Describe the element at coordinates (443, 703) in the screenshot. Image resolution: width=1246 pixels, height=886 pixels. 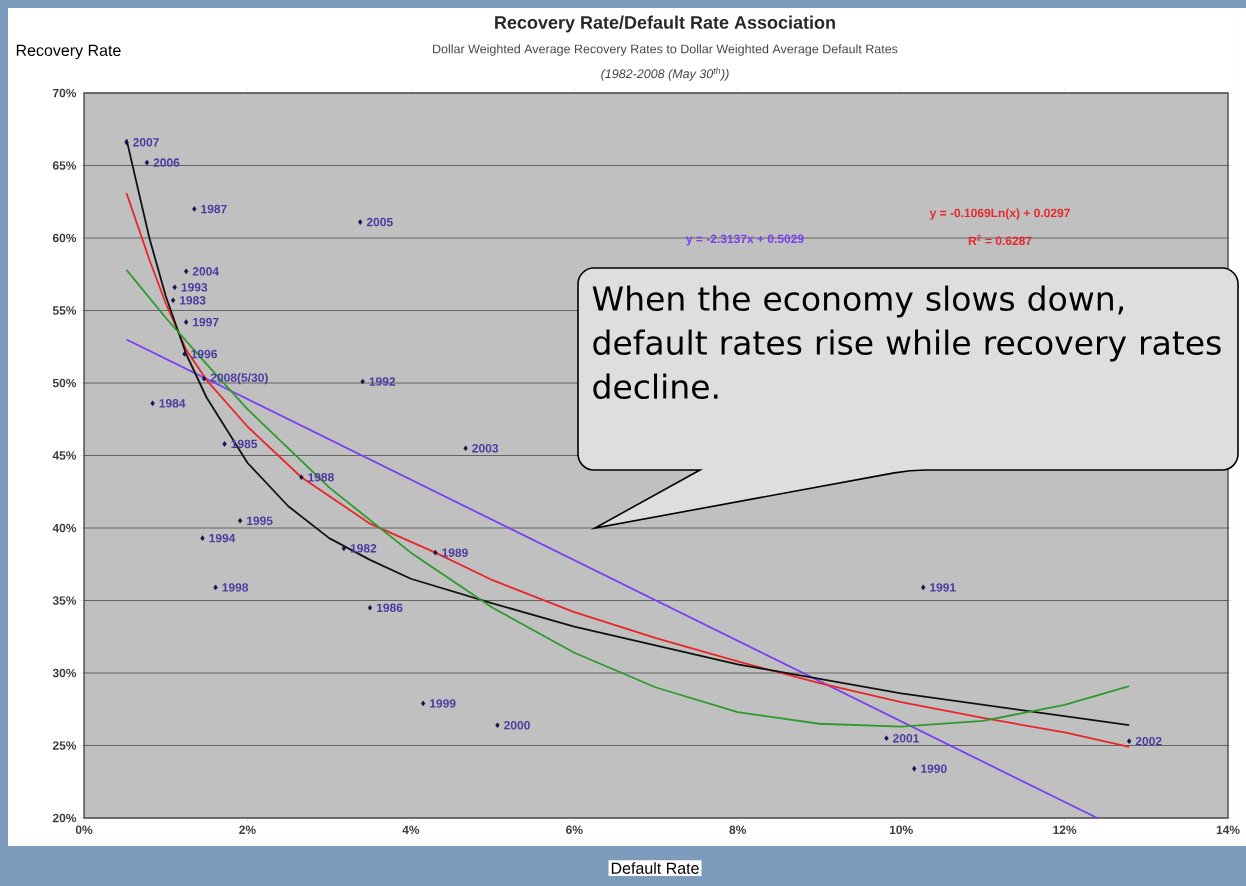
I see `annotation: 1999` at that location.